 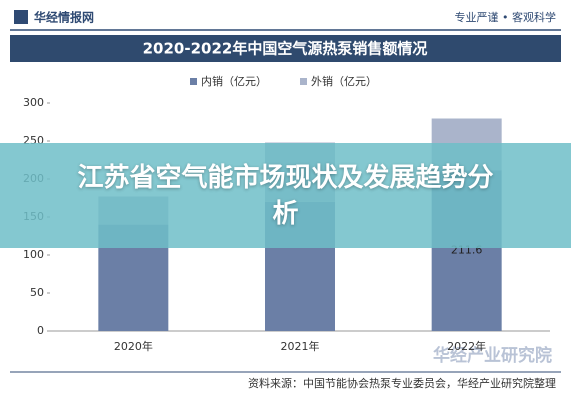 I want to click on legend-label: 外销（亿元）, so click(x=344, y=81).